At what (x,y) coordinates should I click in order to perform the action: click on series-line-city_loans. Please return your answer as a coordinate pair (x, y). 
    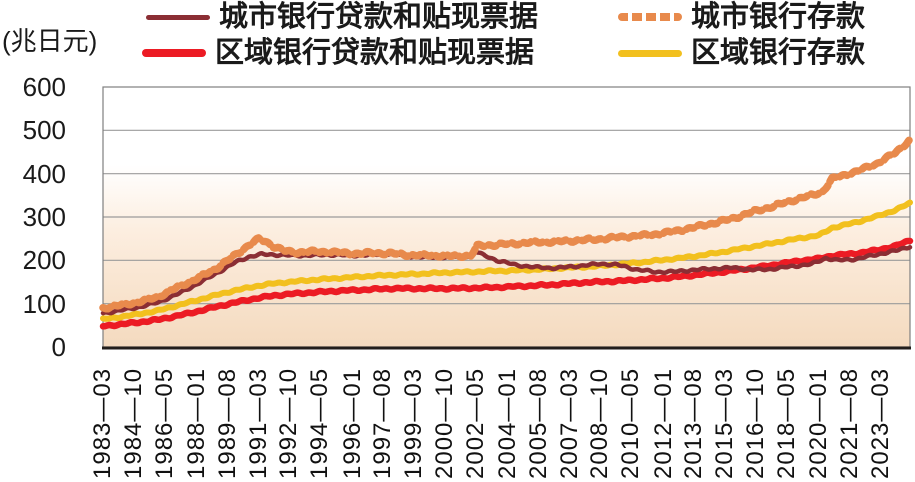
    Looking at the image, I should click on (506, 280).